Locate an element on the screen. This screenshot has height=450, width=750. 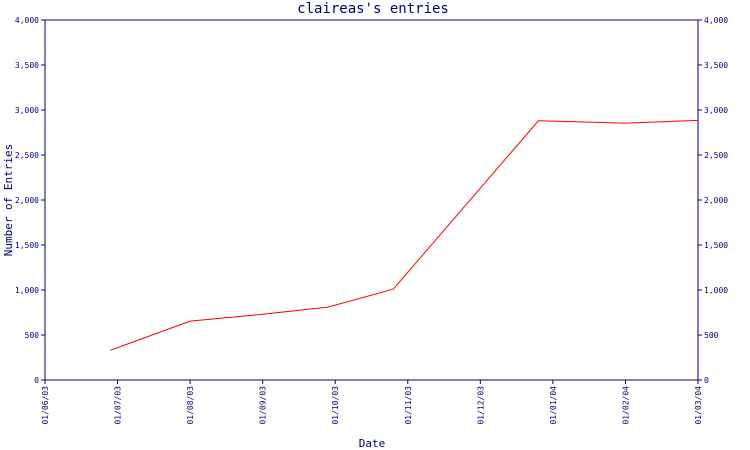
y-tick-label-left: 4,000 is located at coordinates (27, 20).